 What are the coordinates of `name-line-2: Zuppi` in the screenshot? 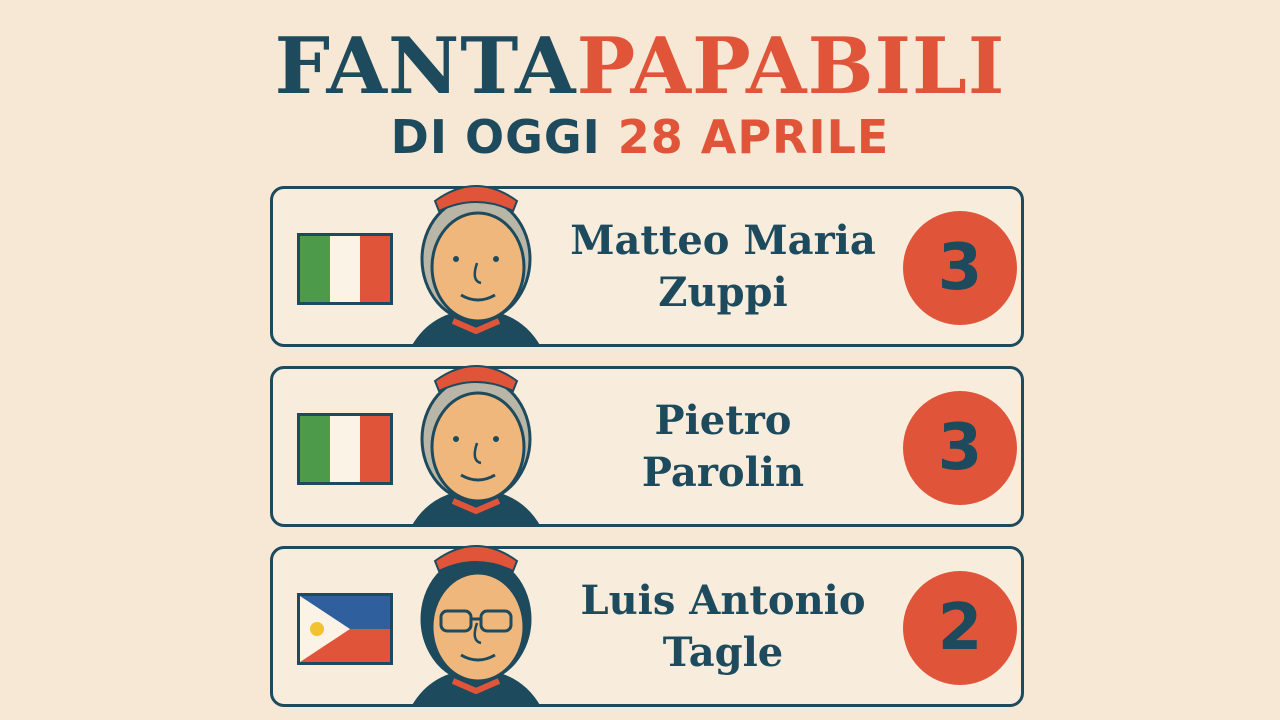 It's located at (723, 292).